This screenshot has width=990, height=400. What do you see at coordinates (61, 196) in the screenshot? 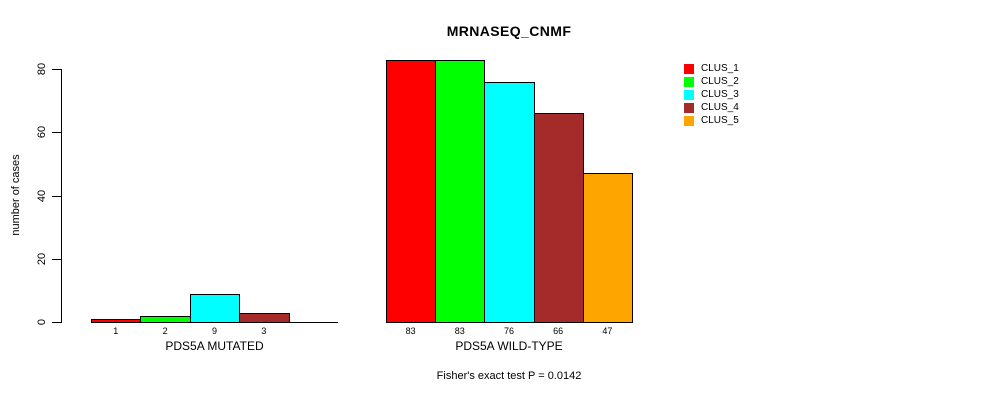
I see `y-axis-line` at bounding box center [61, 196].